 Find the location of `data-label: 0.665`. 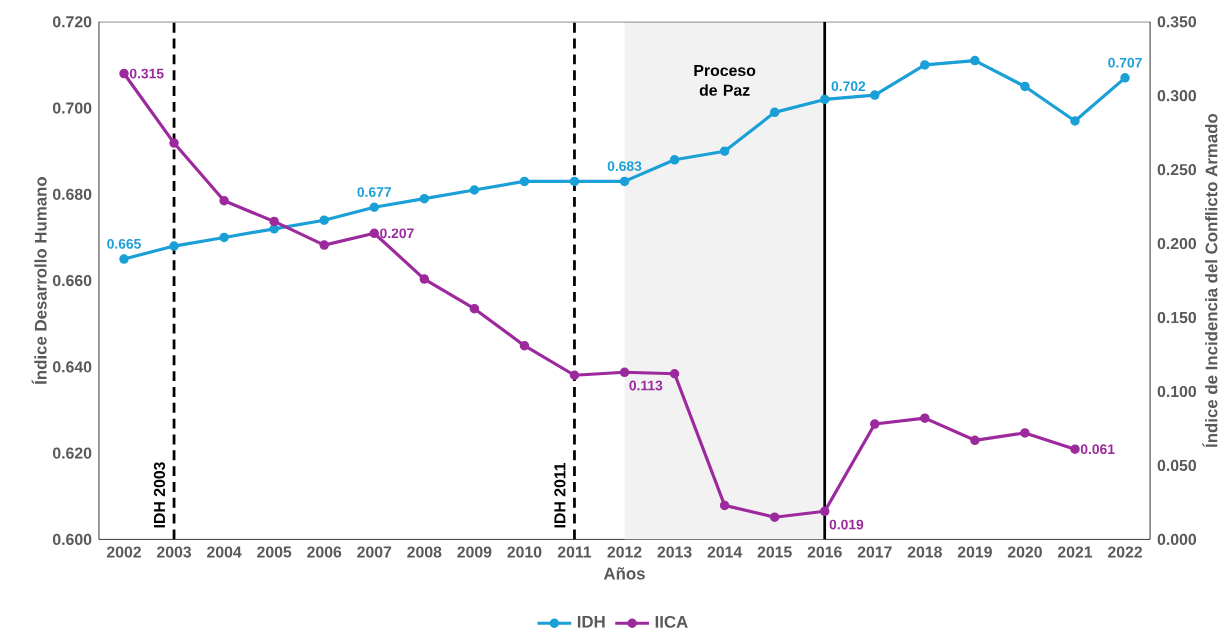

data-label: 0.665 is located at coordinates (124, 244).